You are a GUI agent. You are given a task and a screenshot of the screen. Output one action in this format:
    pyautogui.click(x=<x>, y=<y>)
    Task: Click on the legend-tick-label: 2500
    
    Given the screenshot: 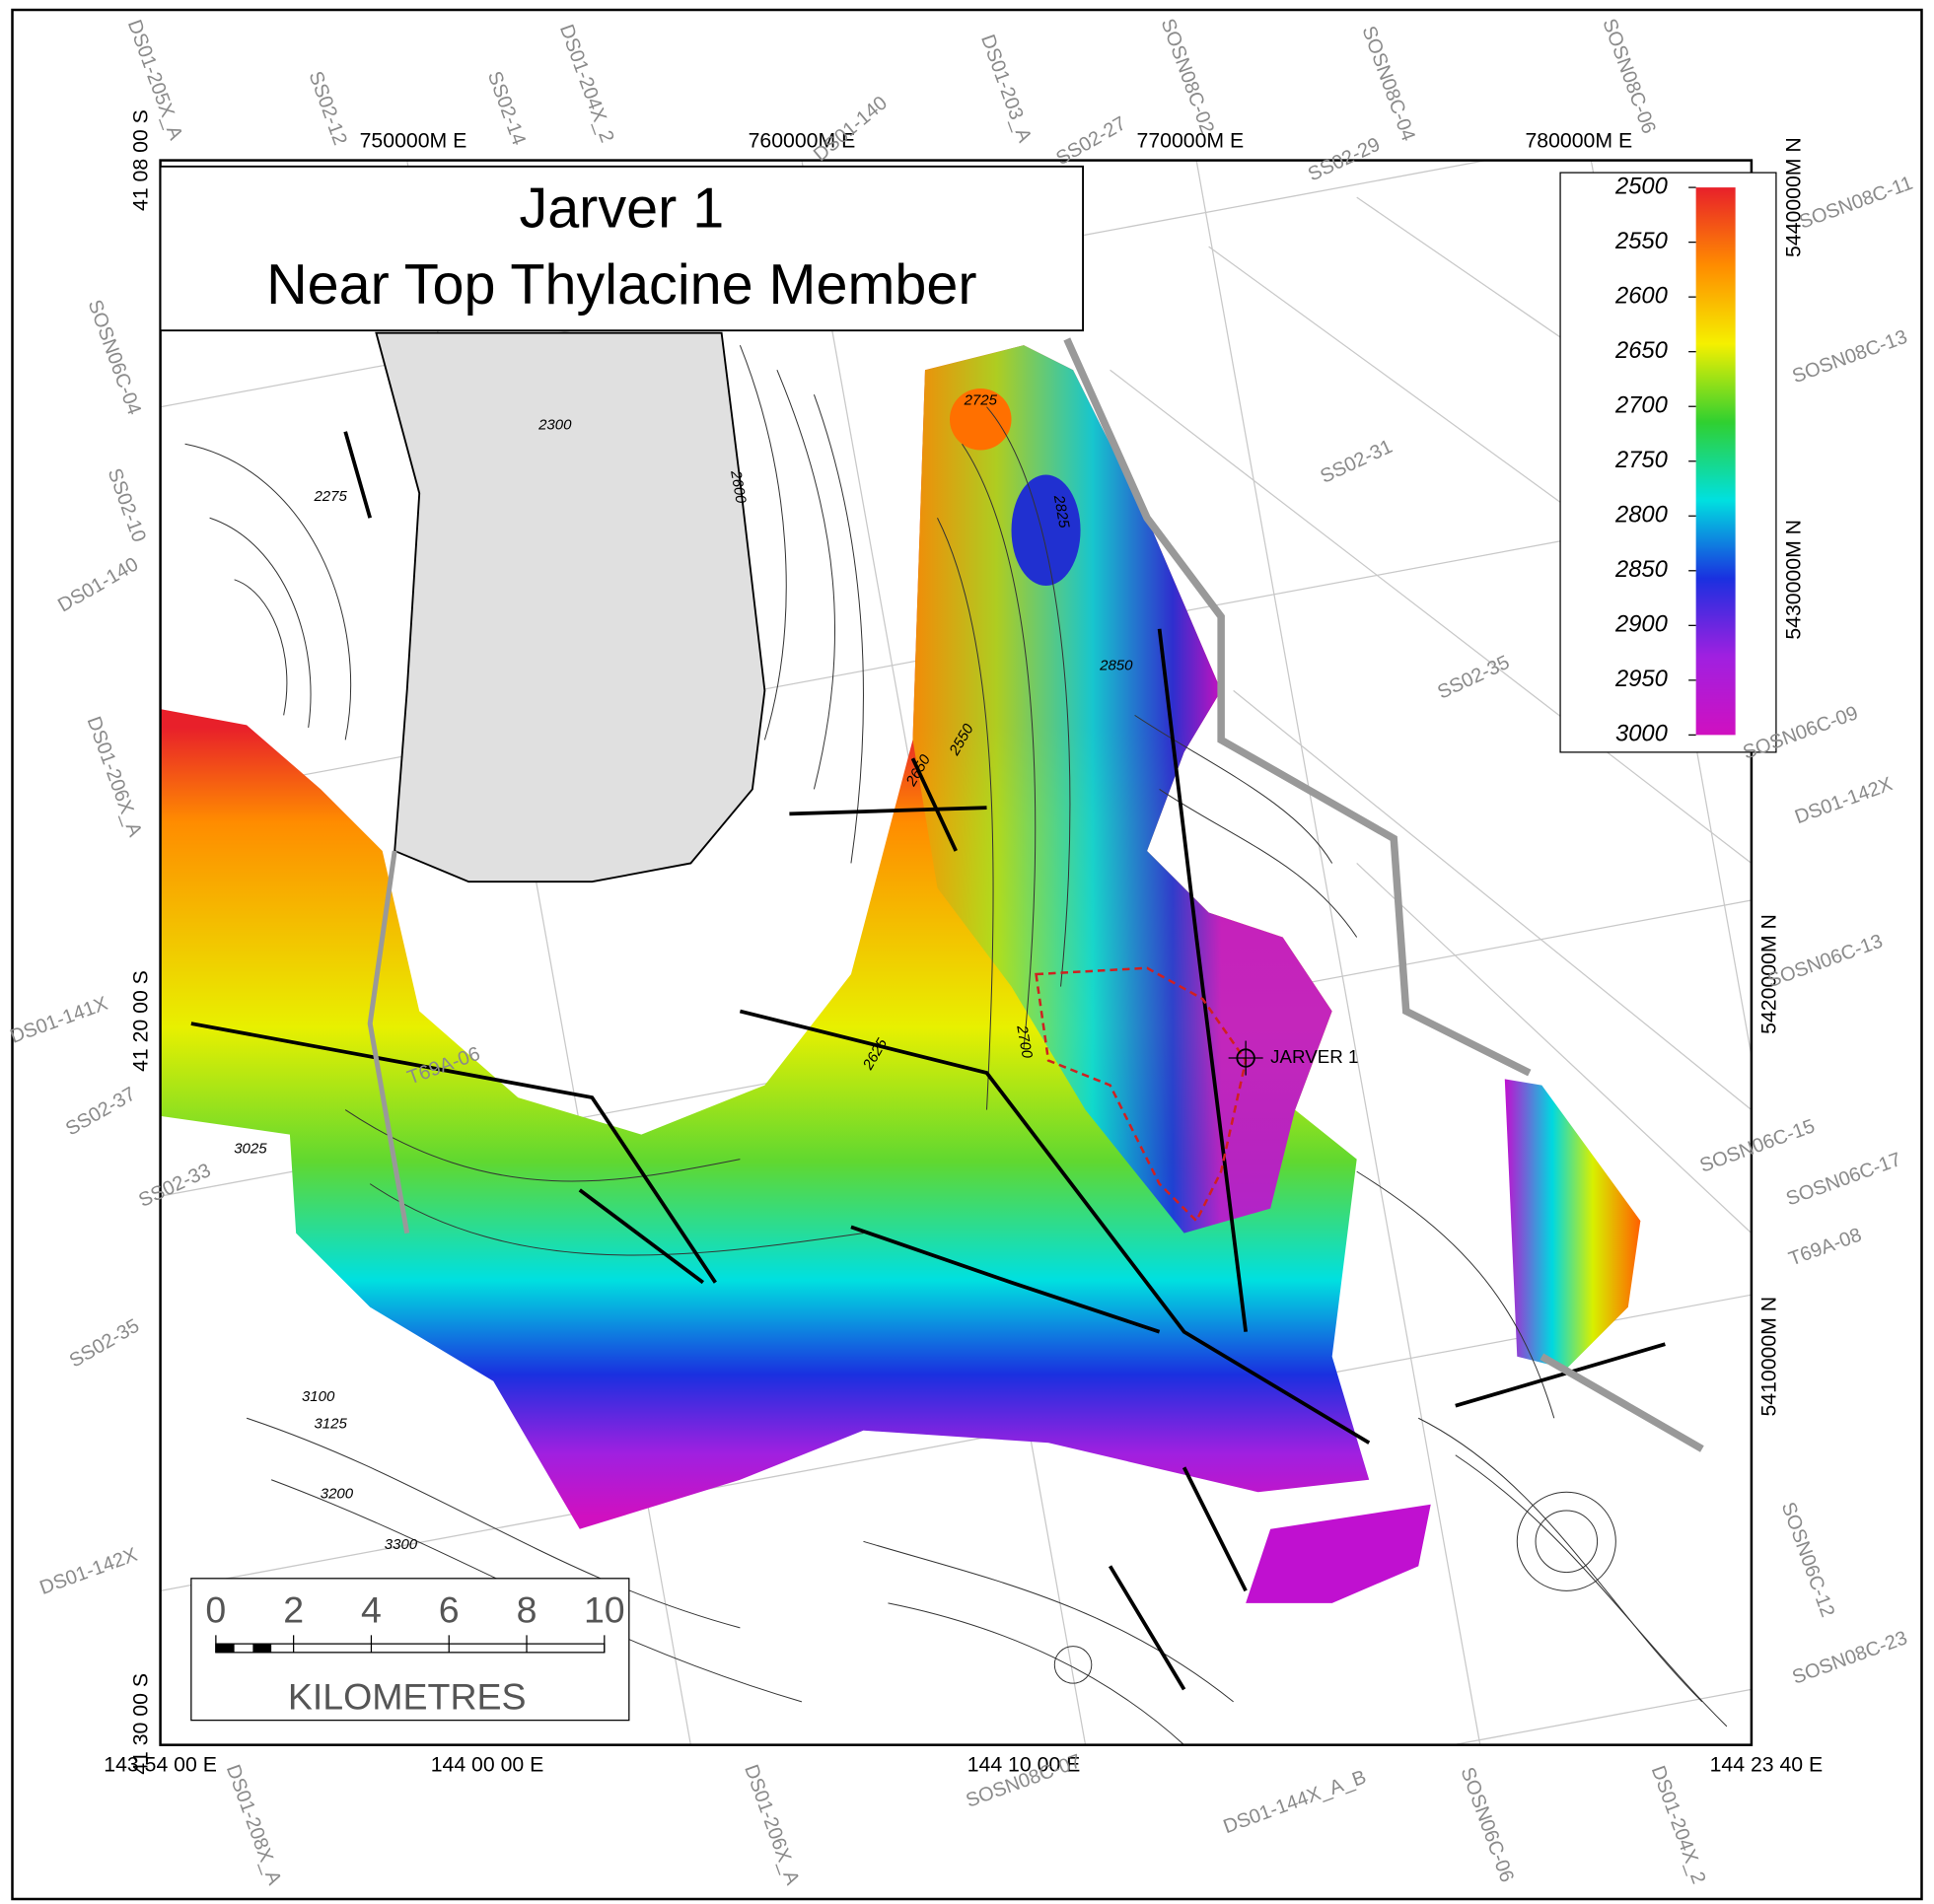 What is the action you would take?
    pyautogui.click(x=1641, y=186)
    